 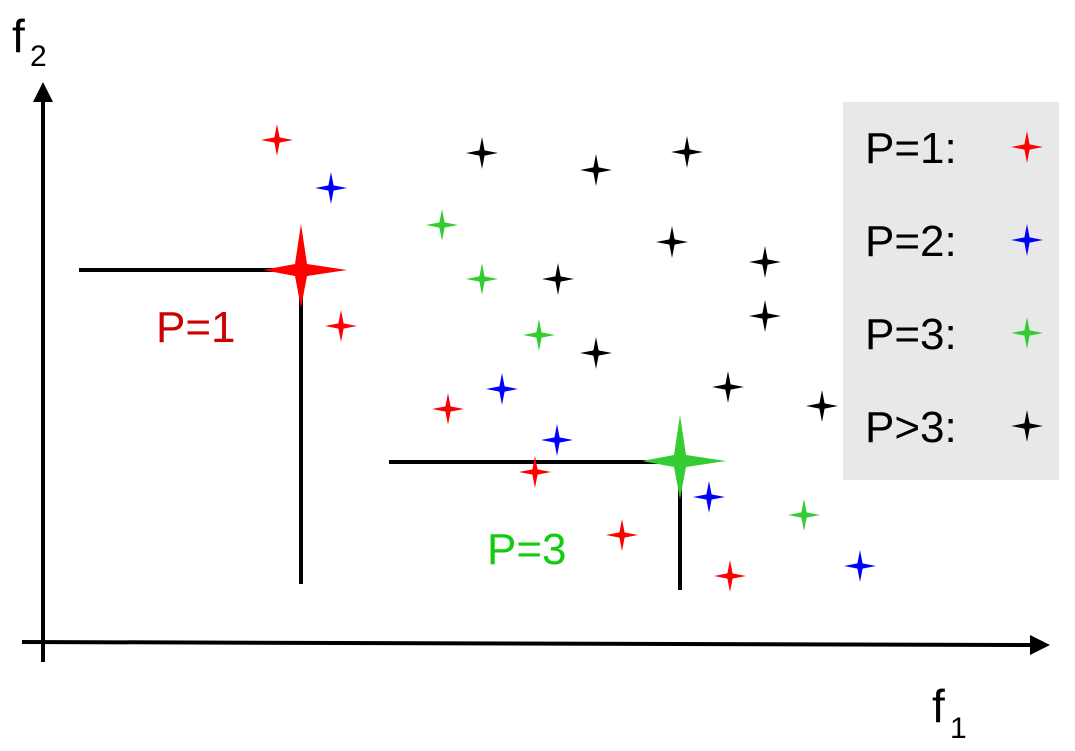 What do you see at coordinates (527, 643) in the screenshot?
I see `x-axis` at bounding box center [527, 643].